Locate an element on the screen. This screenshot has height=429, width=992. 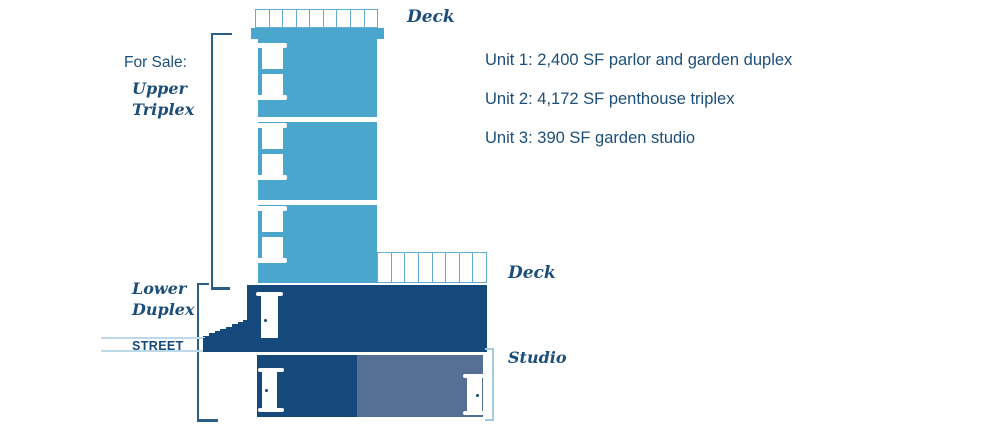
parlor-door-lintel is located at coordinates (269, 294).